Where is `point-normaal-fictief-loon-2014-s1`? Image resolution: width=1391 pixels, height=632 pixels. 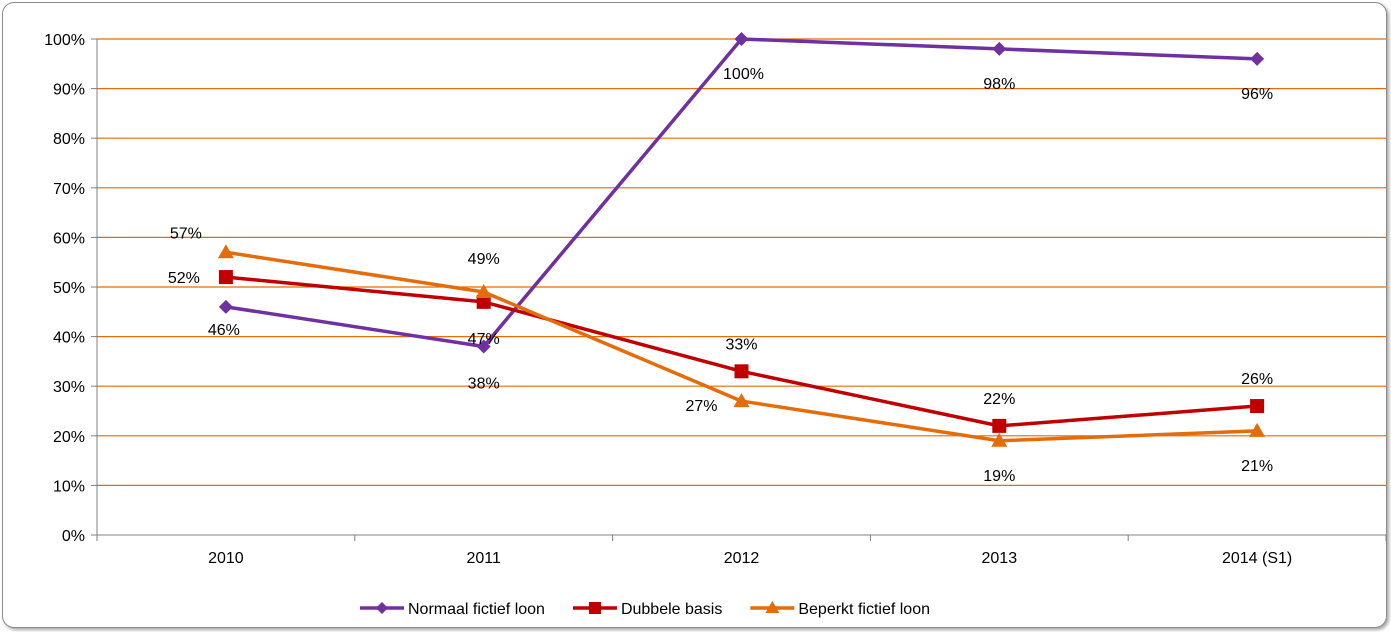 point-normaal-fictief-loon-2014-s1 is located at coordinates (1257, 58).